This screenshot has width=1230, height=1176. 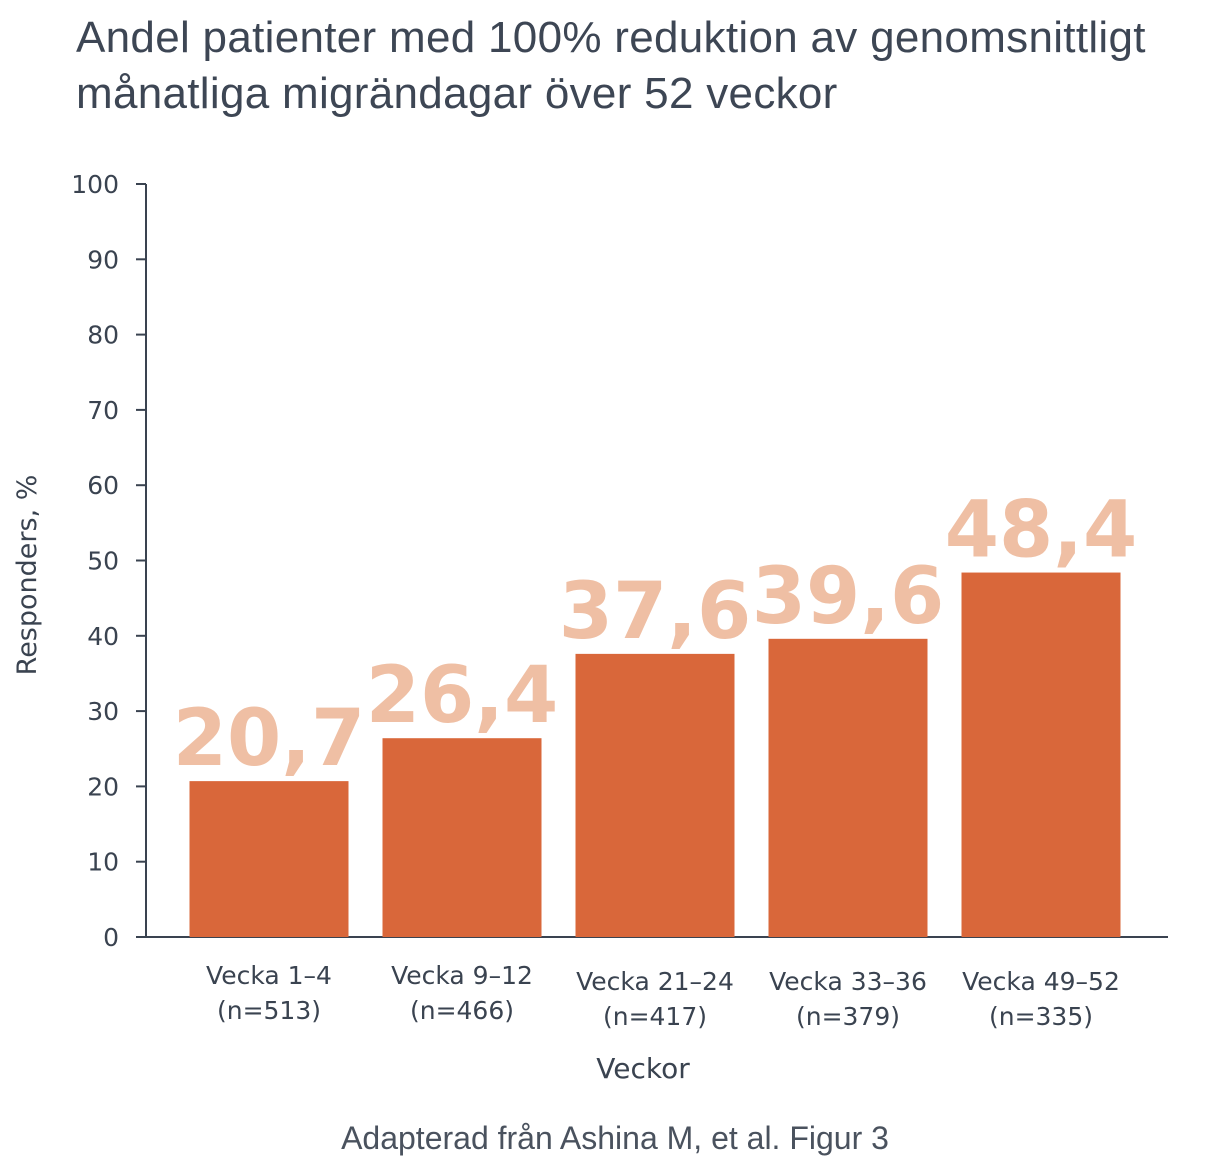 What do you see at coordinates (643, 1068) in the screenshot?
I see `x-axis-label: Veckor` at bounding box center [643, 1068].